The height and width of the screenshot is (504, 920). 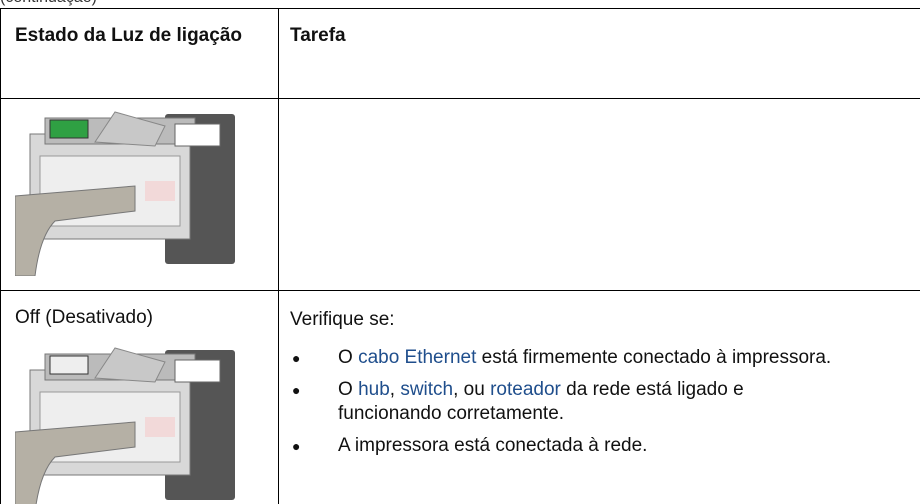 I want to click on link: hub, so click(x=374, y=389).